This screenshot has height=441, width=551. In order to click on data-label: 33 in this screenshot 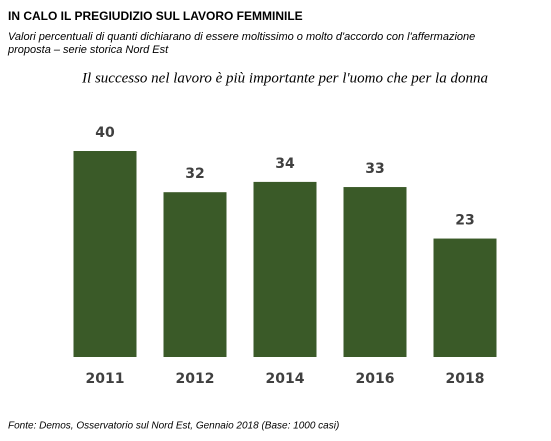, I will do `click(374, 169)`.